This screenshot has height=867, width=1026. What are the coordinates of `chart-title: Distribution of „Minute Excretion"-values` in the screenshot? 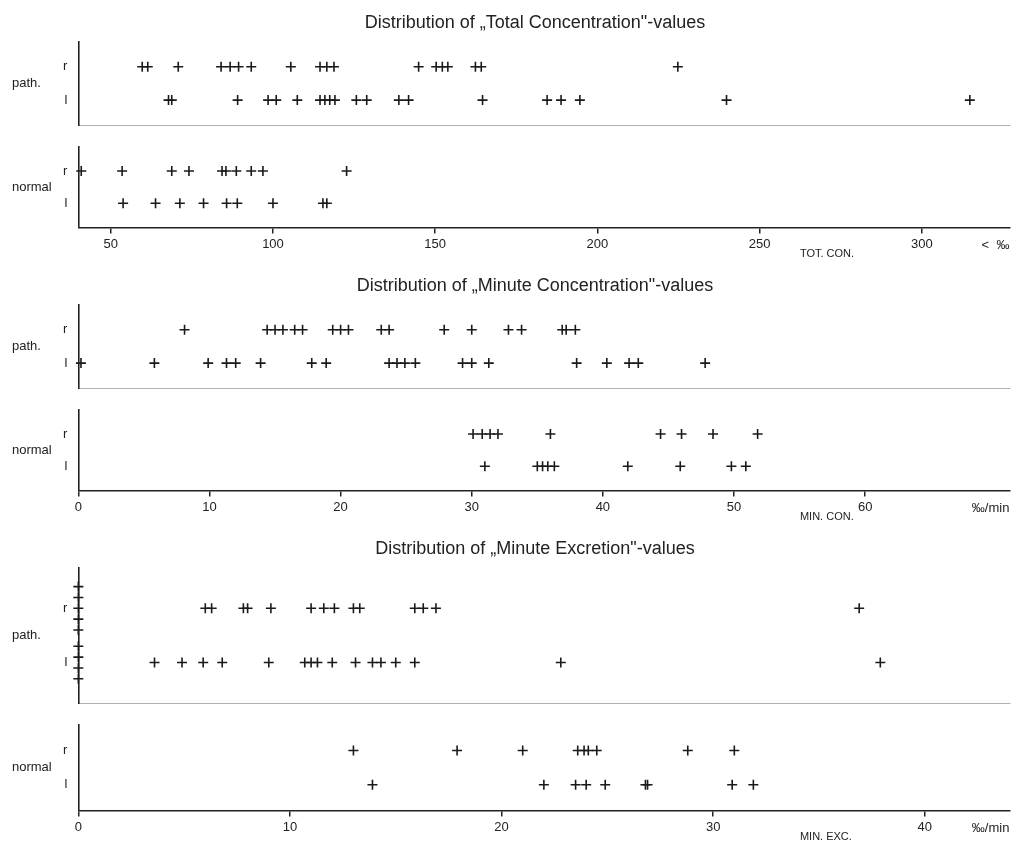 It's located at (535, 547).